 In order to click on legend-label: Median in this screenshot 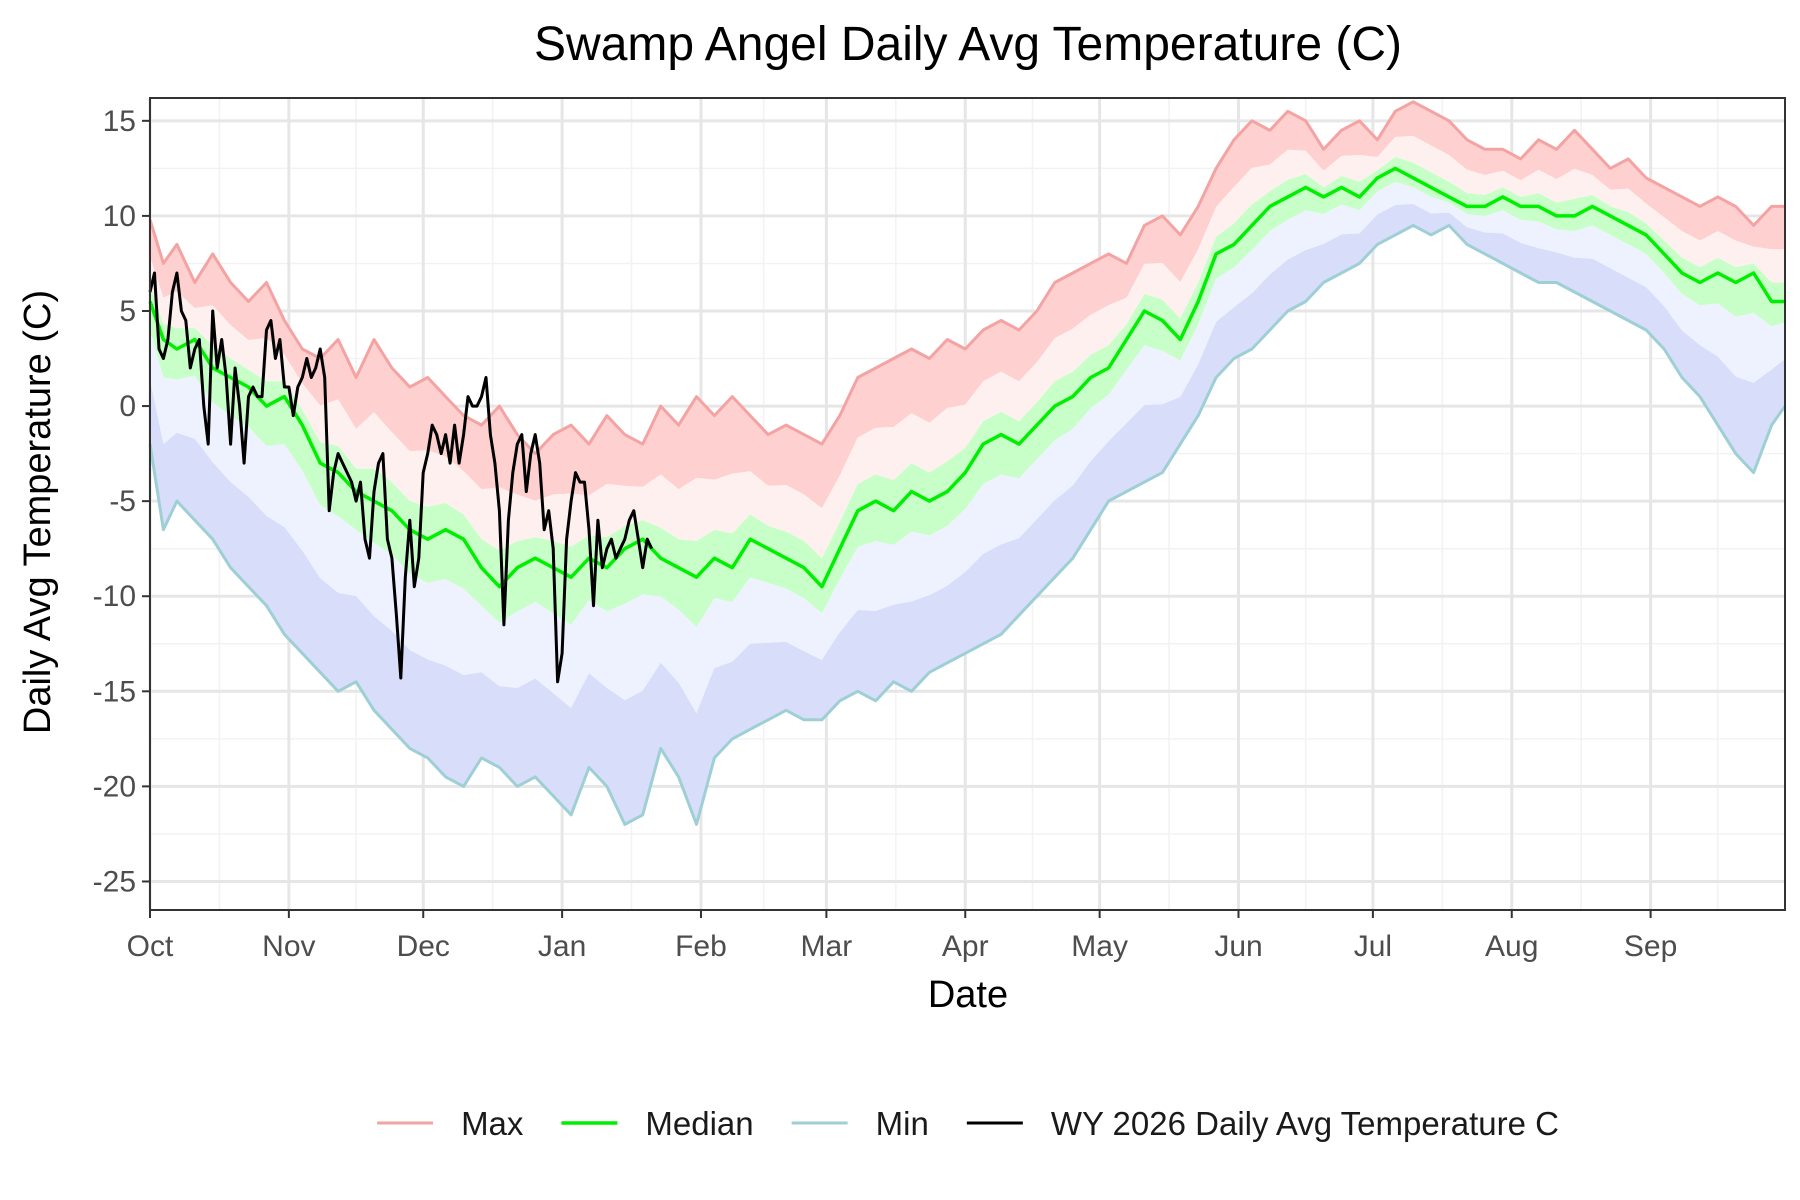, I will do `click(699, 1123)`.